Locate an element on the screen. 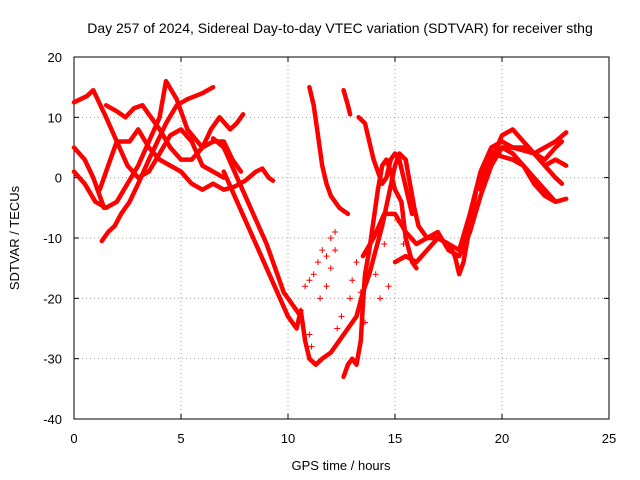 The image size is (640, 480). x-tick-label: 5 is located at coordinates (180, 438).